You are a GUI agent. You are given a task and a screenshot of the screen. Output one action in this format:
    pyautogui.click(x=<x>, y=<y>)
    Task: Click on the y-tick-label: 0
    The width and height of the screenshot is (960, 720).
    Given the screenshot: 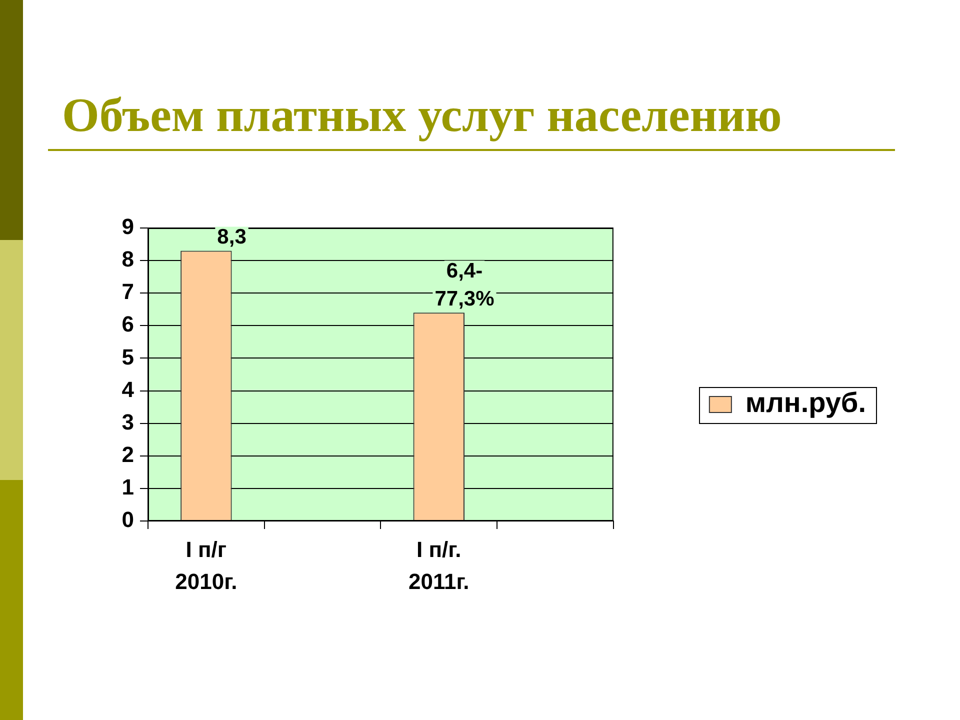 What is the action you would take?
    pyautogui.click(x=128, y=519)
    